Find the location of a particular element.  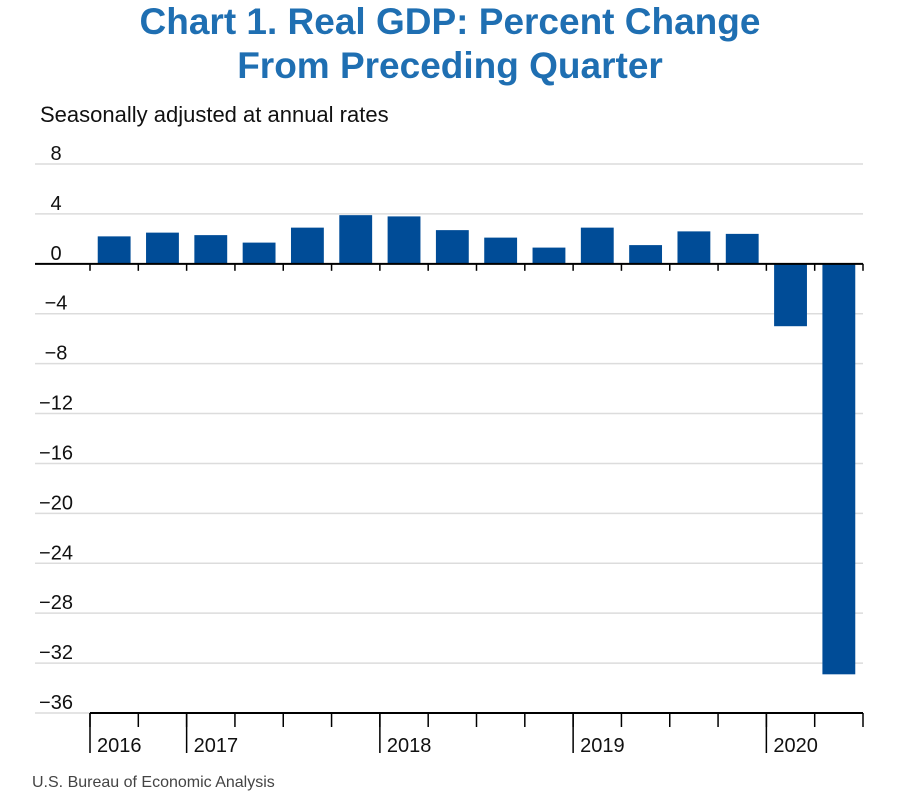

y-tick-label: −24 is located at coordinates (56, 553).